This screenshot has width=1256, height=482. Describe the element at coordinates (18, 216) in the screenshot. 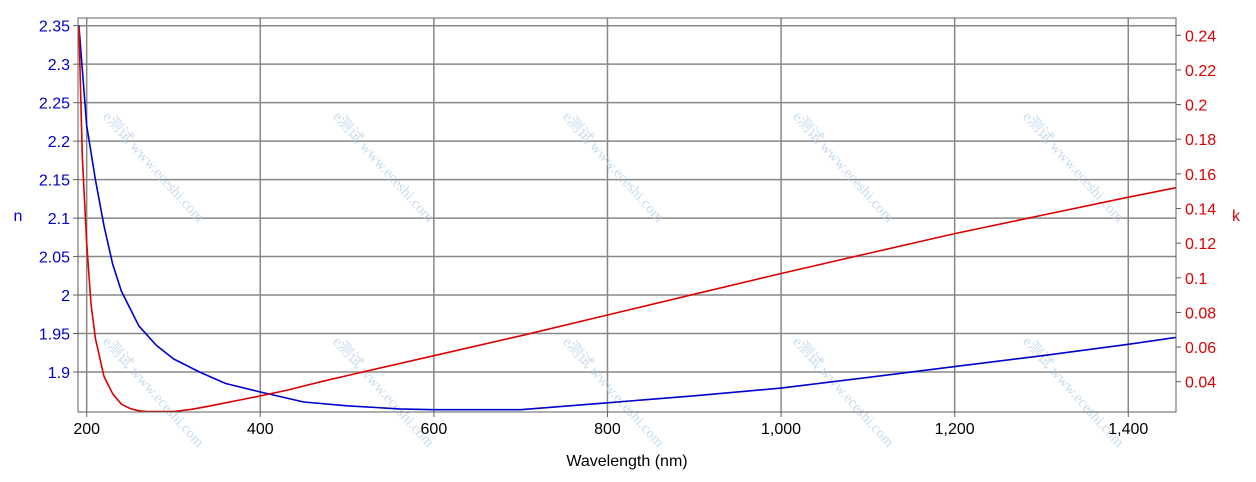

I see `left-y-axis-title: n` at that location.